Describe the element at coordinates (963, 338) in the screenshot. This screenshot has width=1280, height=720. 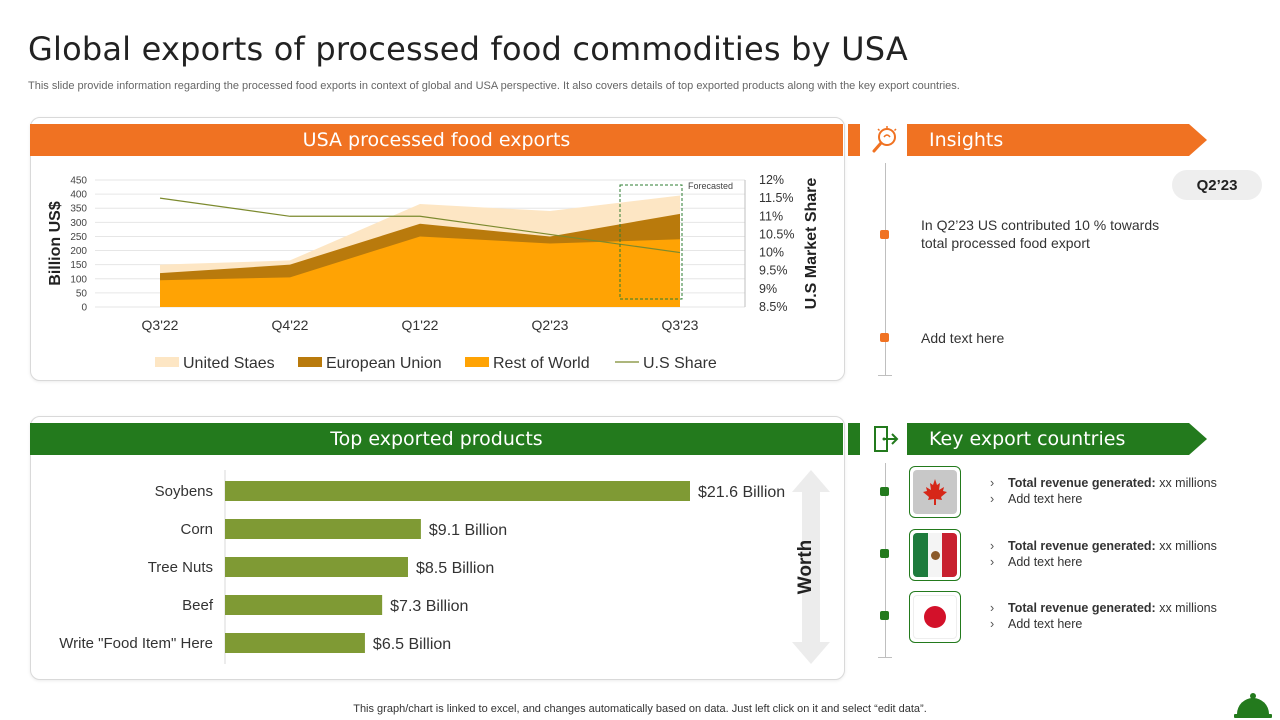
I see `insight-text: Add text here` at that location.